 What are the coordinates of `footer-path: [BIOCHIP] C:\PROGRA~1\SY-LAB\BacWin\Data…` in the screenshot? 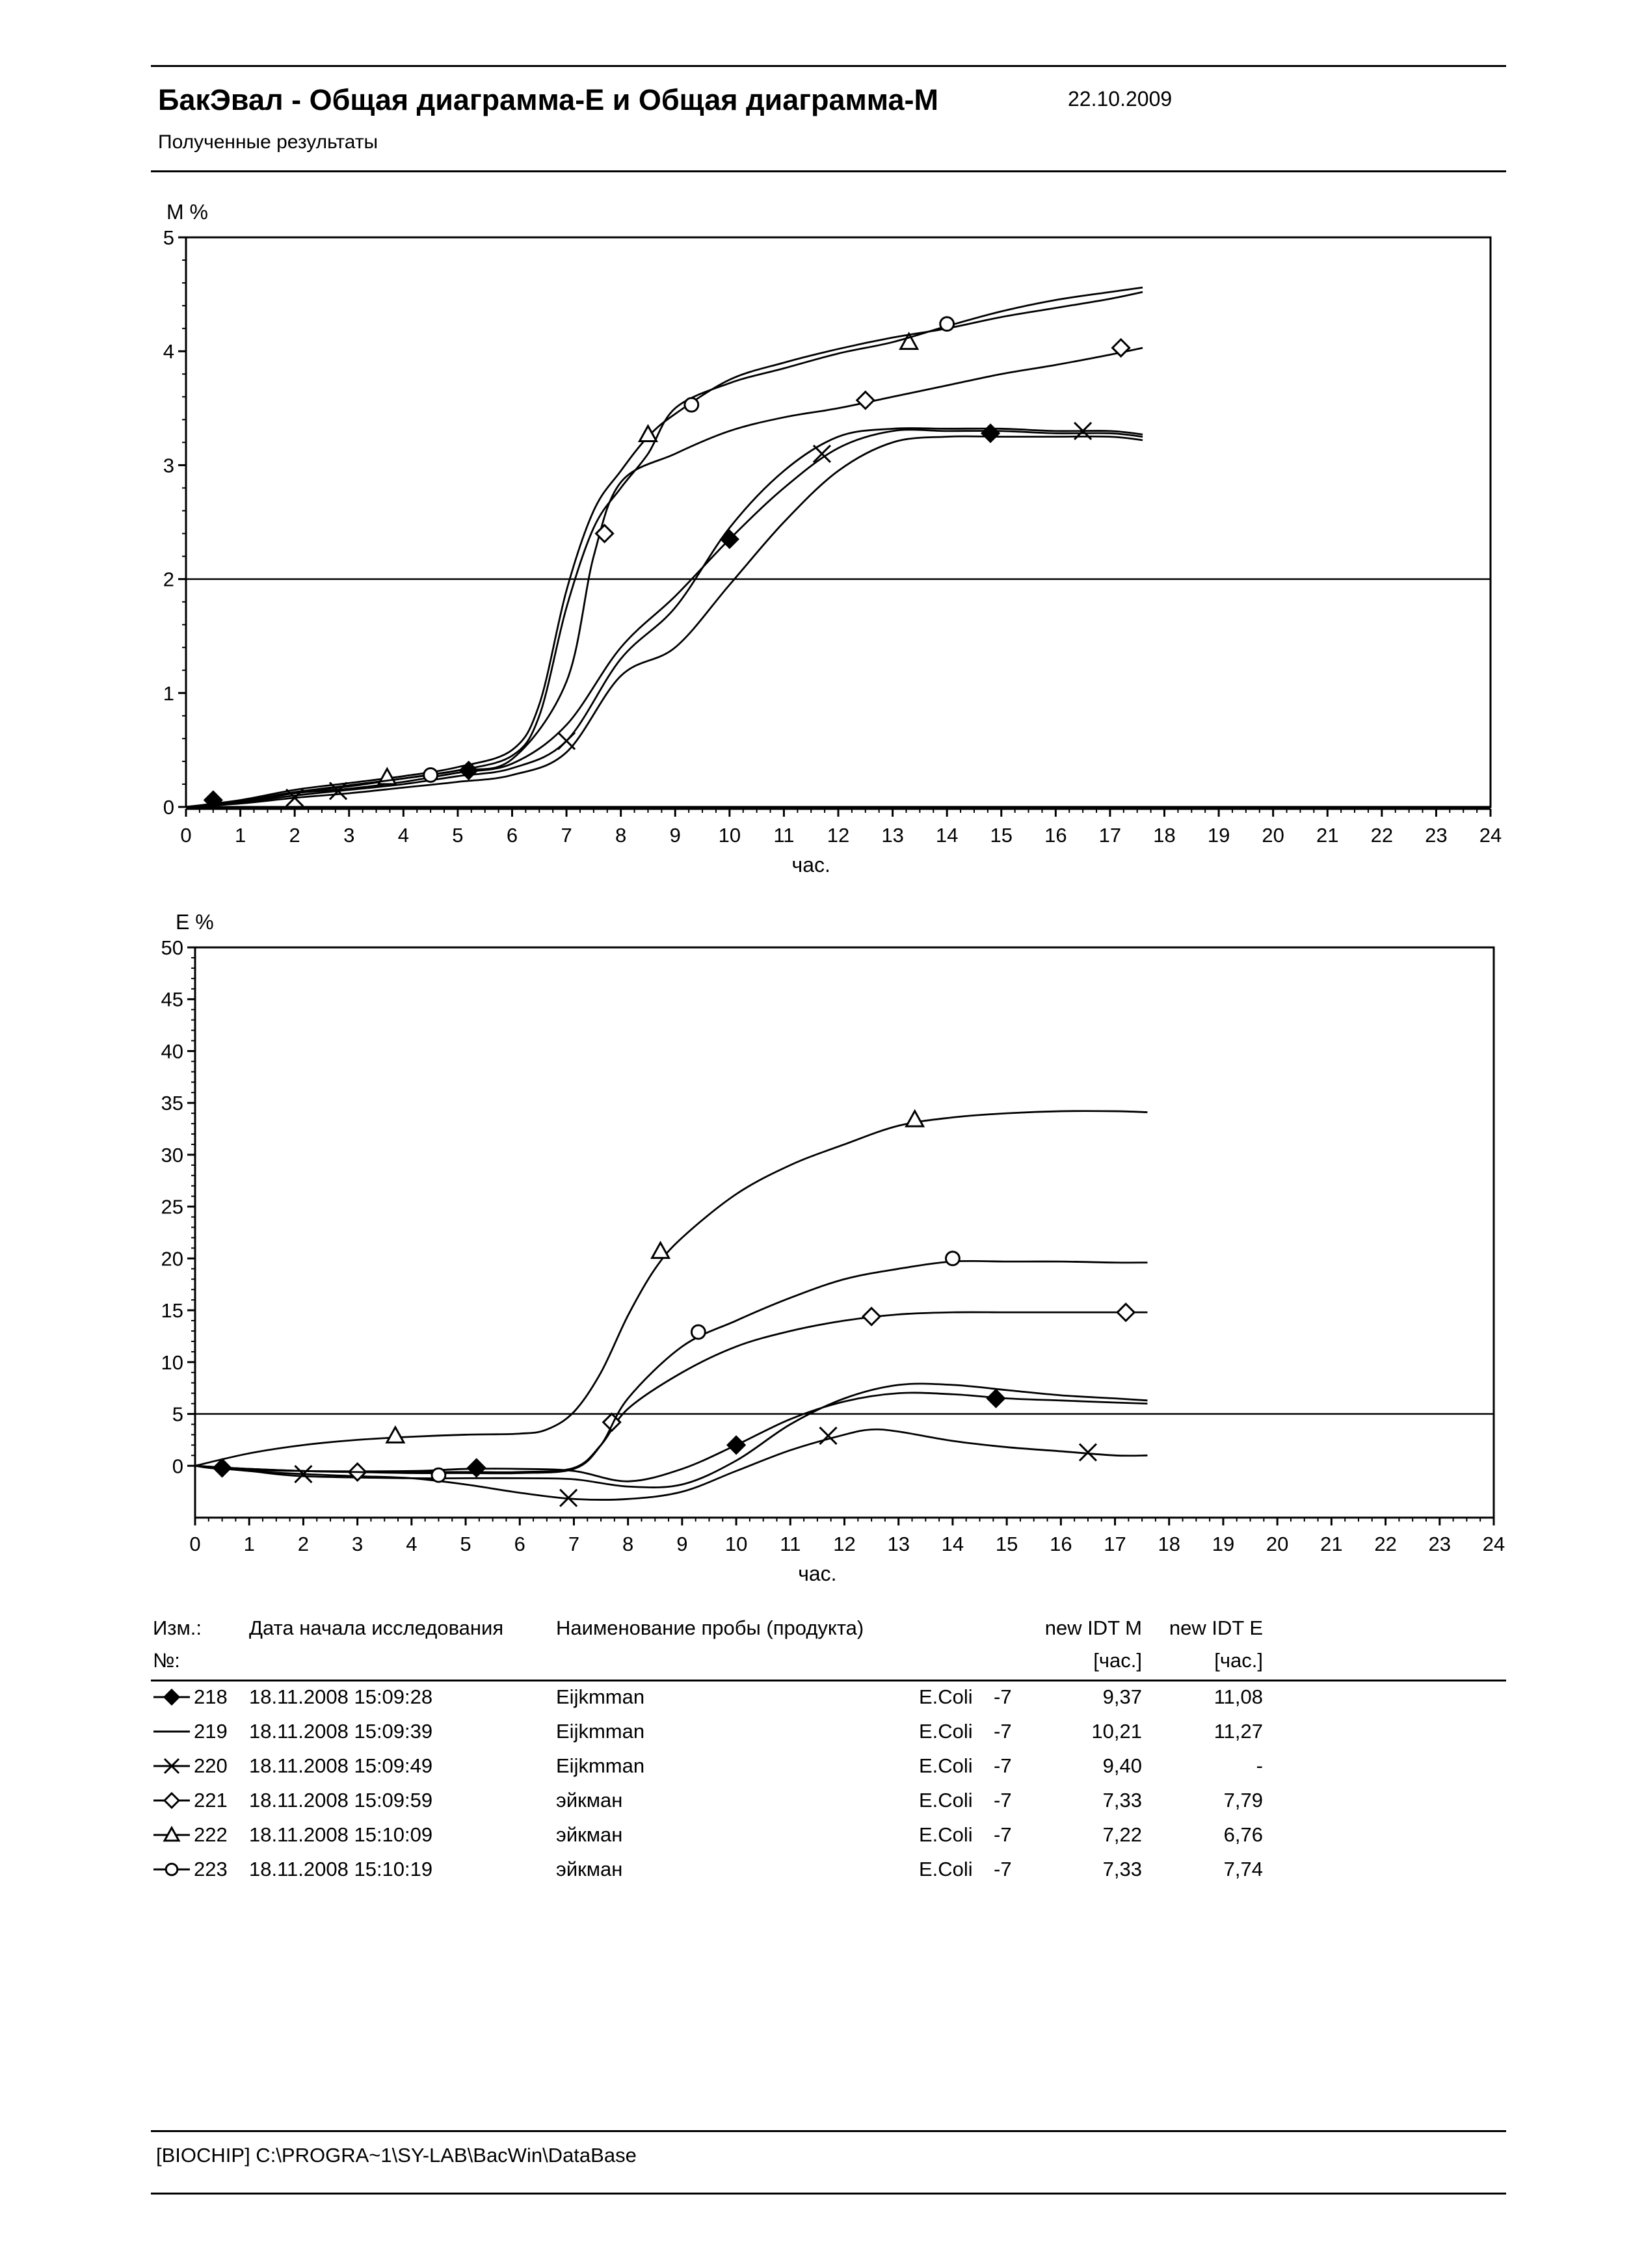 It's located at (396, 2155).